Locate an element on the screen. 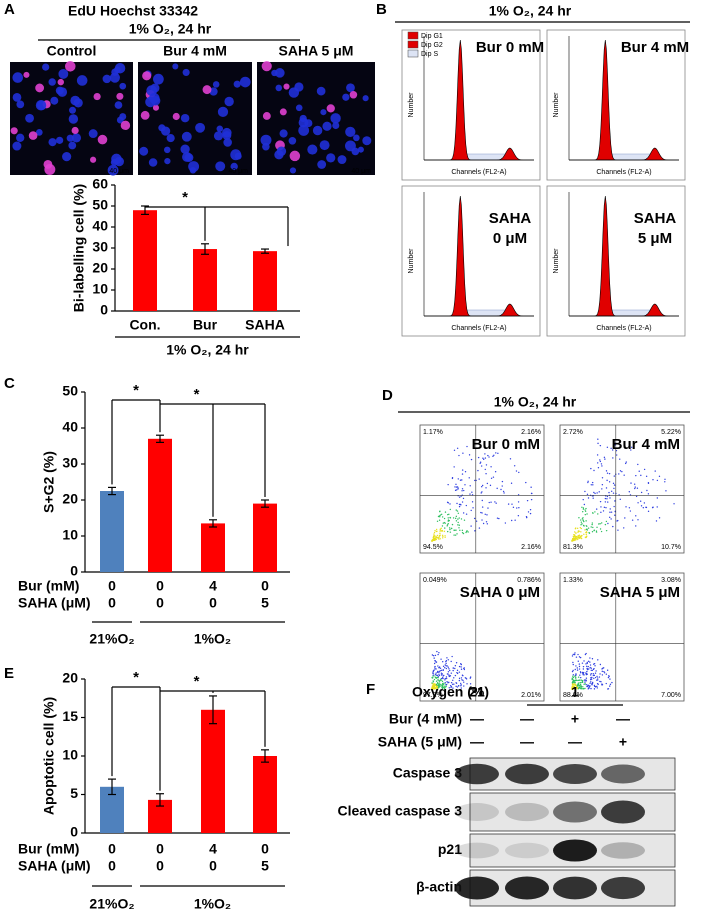  quadrant-value: 2.16% is located at coordinates (531, 432).